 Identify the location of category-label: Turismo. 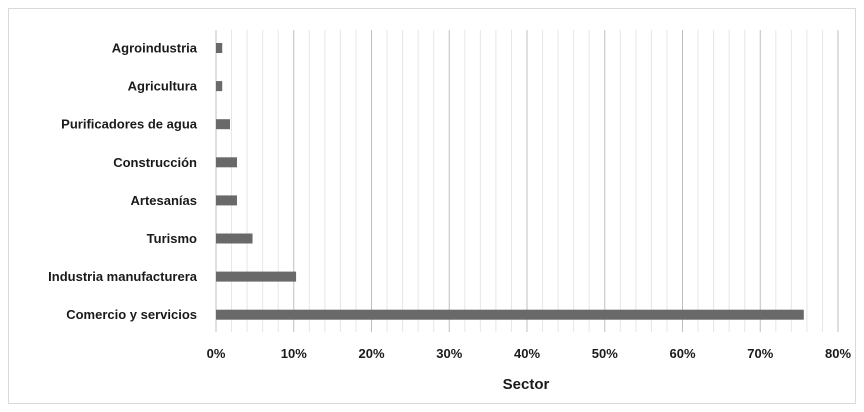
(172, 238).